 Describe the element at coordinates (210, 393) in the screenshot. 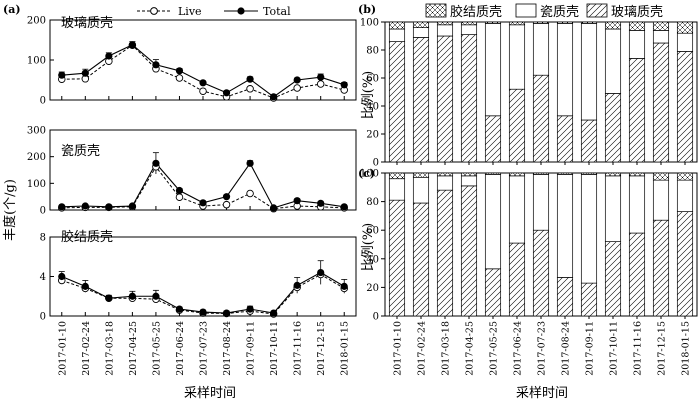

I see `panel-a-xlabel: 采样时间` at that location.